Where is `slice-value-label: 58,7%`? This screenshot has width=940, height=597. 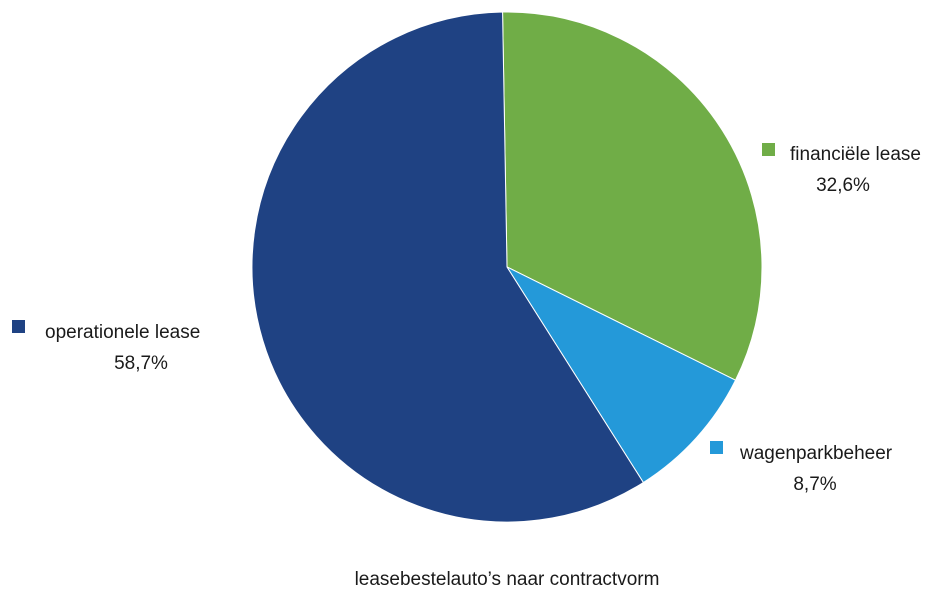
slice-value-label: 58,7% is located at coordinates (141, 363).